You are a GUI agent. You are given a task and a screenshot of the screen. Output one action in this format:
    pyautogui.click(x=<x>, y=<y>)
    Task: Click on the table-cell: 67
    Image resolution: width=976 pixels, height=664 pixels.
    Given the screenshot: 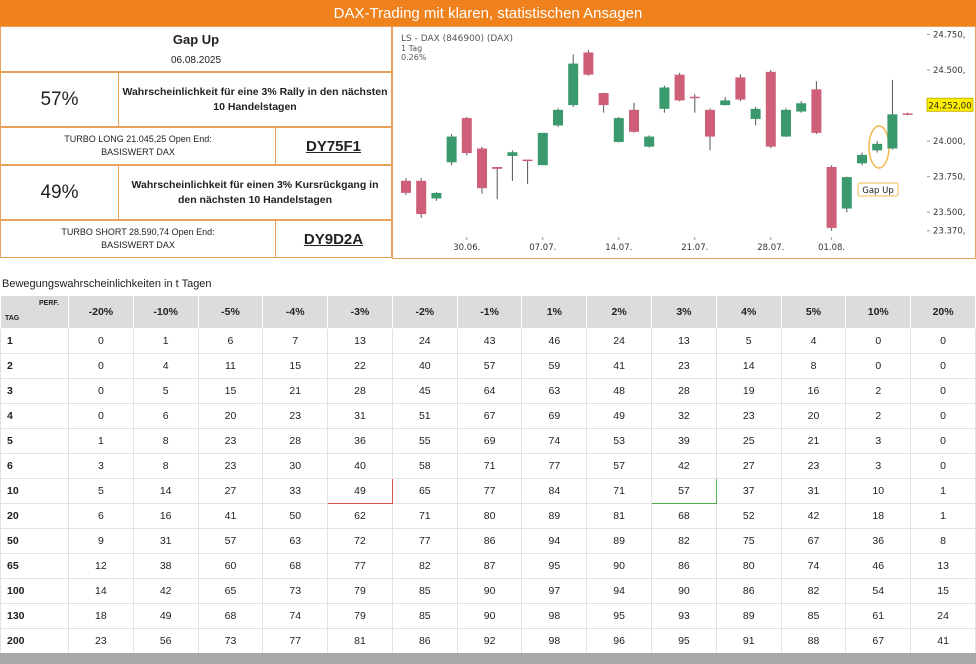 What is the action you would take?
    pyautogui.click(x=878, y=641)
    